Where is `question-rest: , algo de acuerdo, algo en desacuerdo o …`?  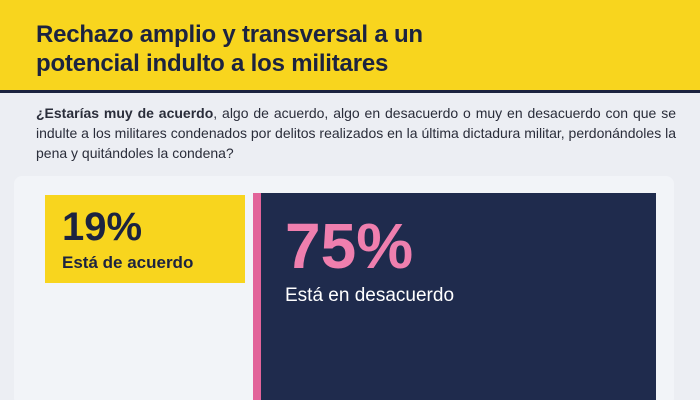 question-rest: , algo de acuerdo, algo en desacuerdo o … is located at coordinates (356, 133).